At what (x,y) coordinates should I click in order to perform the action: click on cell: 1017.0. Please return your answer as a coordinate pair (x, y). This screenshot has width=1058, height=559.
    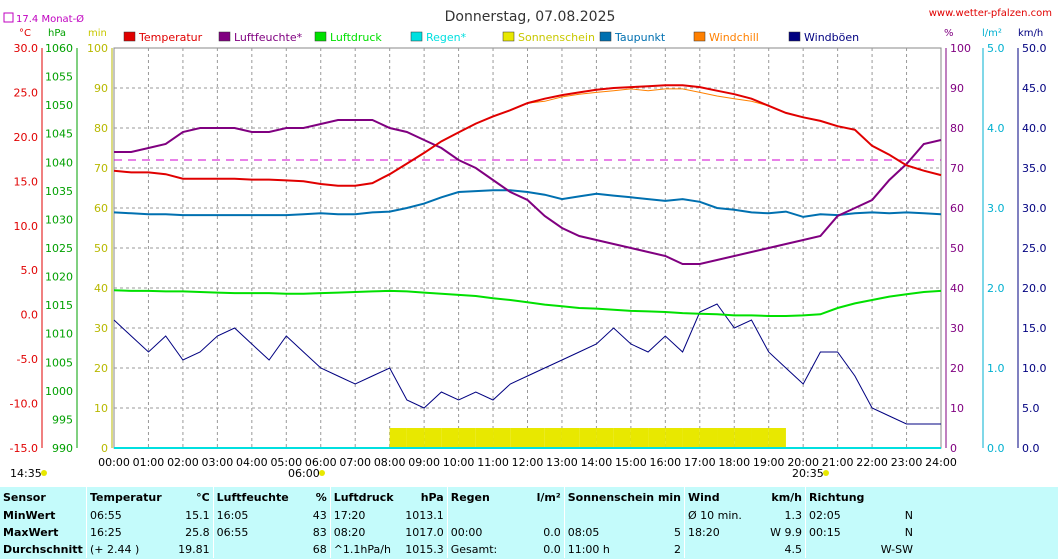
    Looking at the image, I should click on (424, 532).